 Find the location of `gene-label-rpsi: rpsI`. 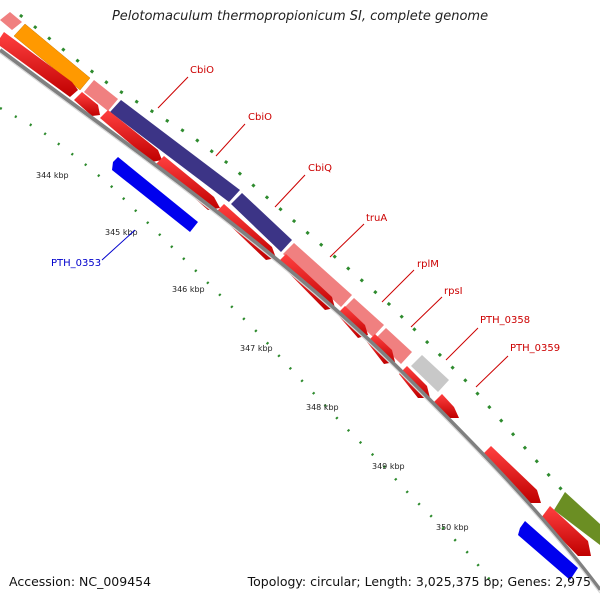

gene-label-rpsi: rpsI is located at coordinates (453, 291).